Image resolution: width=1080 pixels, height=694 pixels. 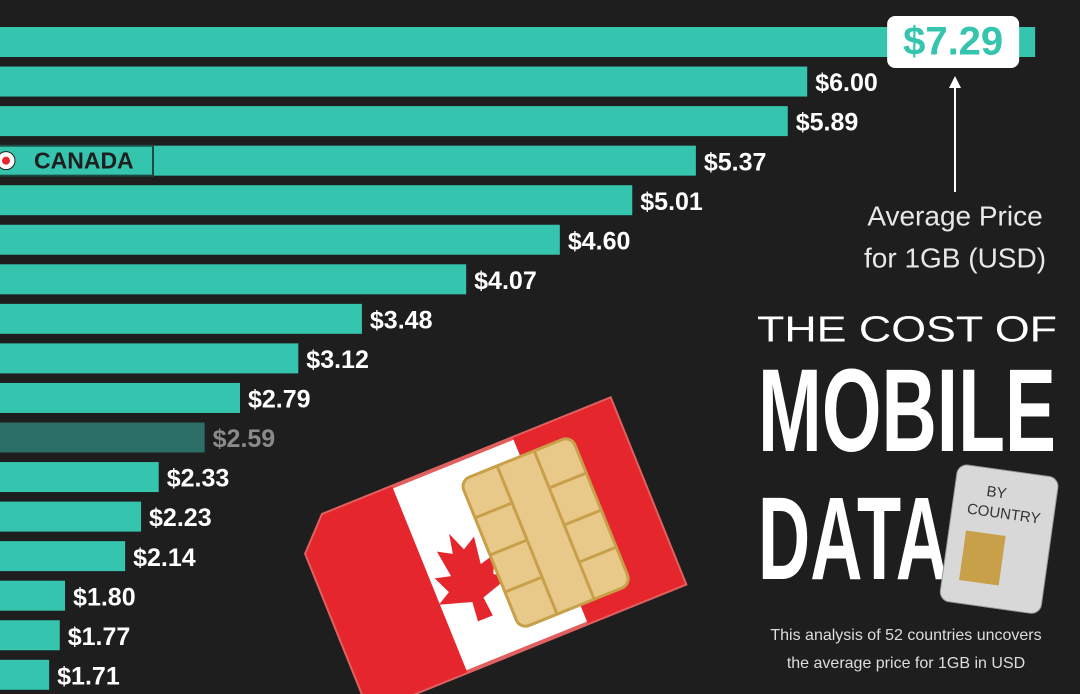 What do you see at coordinates (846, 83) in the screenshot?
I see `value-label: $6.00` at bounding box center [846, 83].